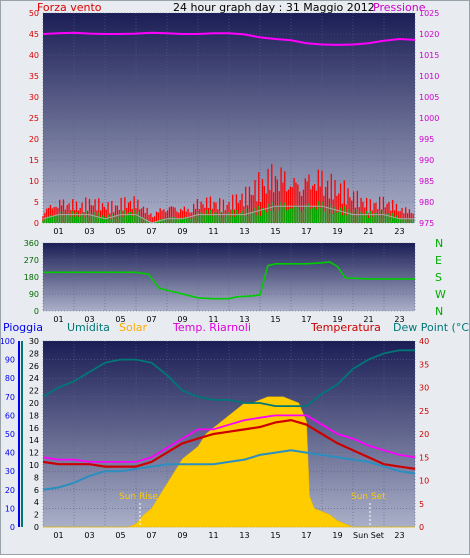 The height and width of the screenshot is (558, 470). I want to click on rain-tick-label: 60, so click(10, 415).